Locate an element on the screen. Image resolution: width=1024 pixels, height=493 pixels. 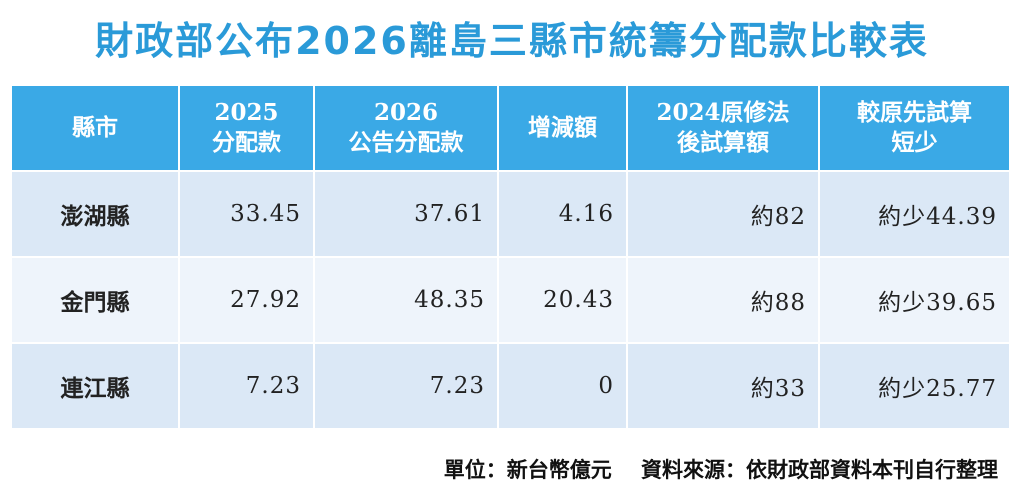
header-shortfall: 較原先試算 短少 is located at coordinates (914, 128).